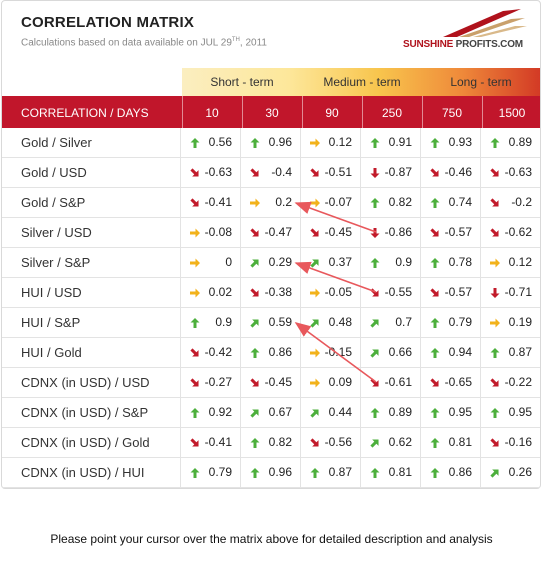  I want to click on matrix-cell: 0.59, so click(270, 323).